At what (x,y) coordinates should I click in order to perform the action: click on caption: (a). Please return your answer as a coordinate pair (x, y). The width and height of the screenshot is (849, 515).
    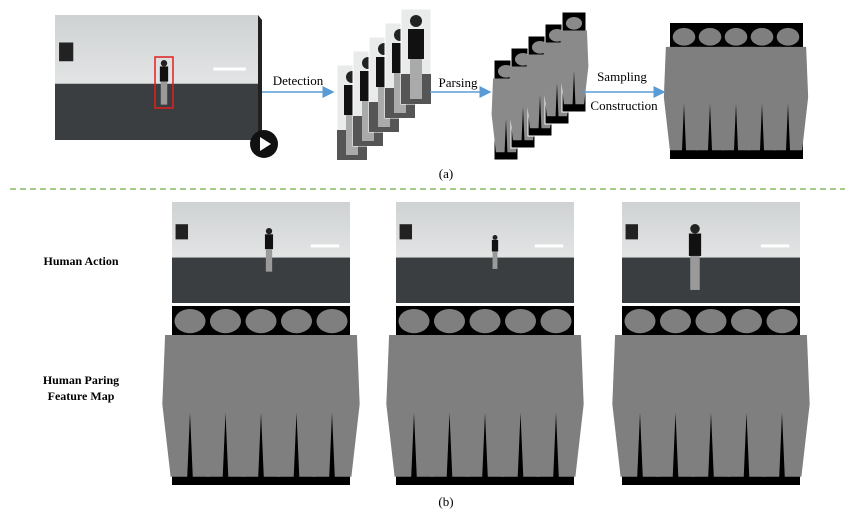
    Looking at the image, I should click on (446, 173).